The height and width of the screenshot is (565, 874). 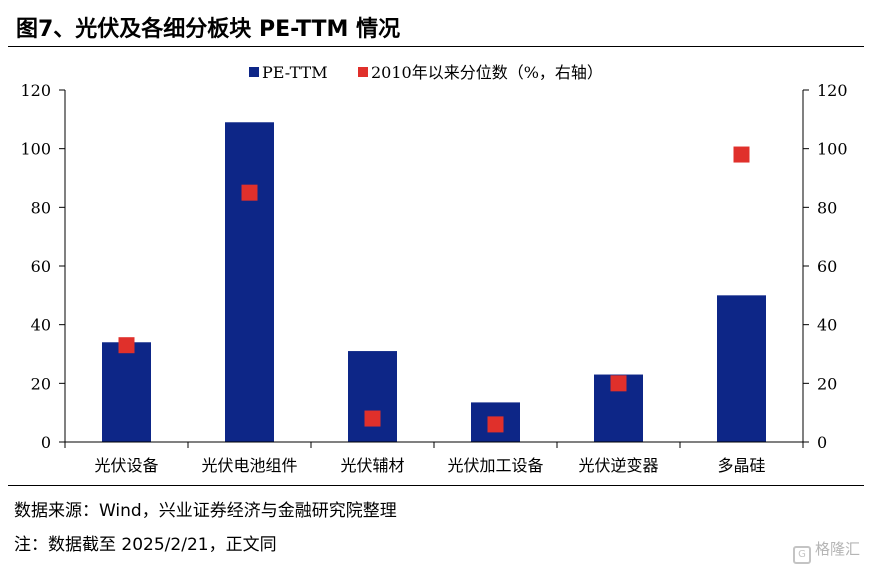 I want to click on legend-label-marker: 2010年以来分位数（%，右轴）, so click(x=487, y=72).